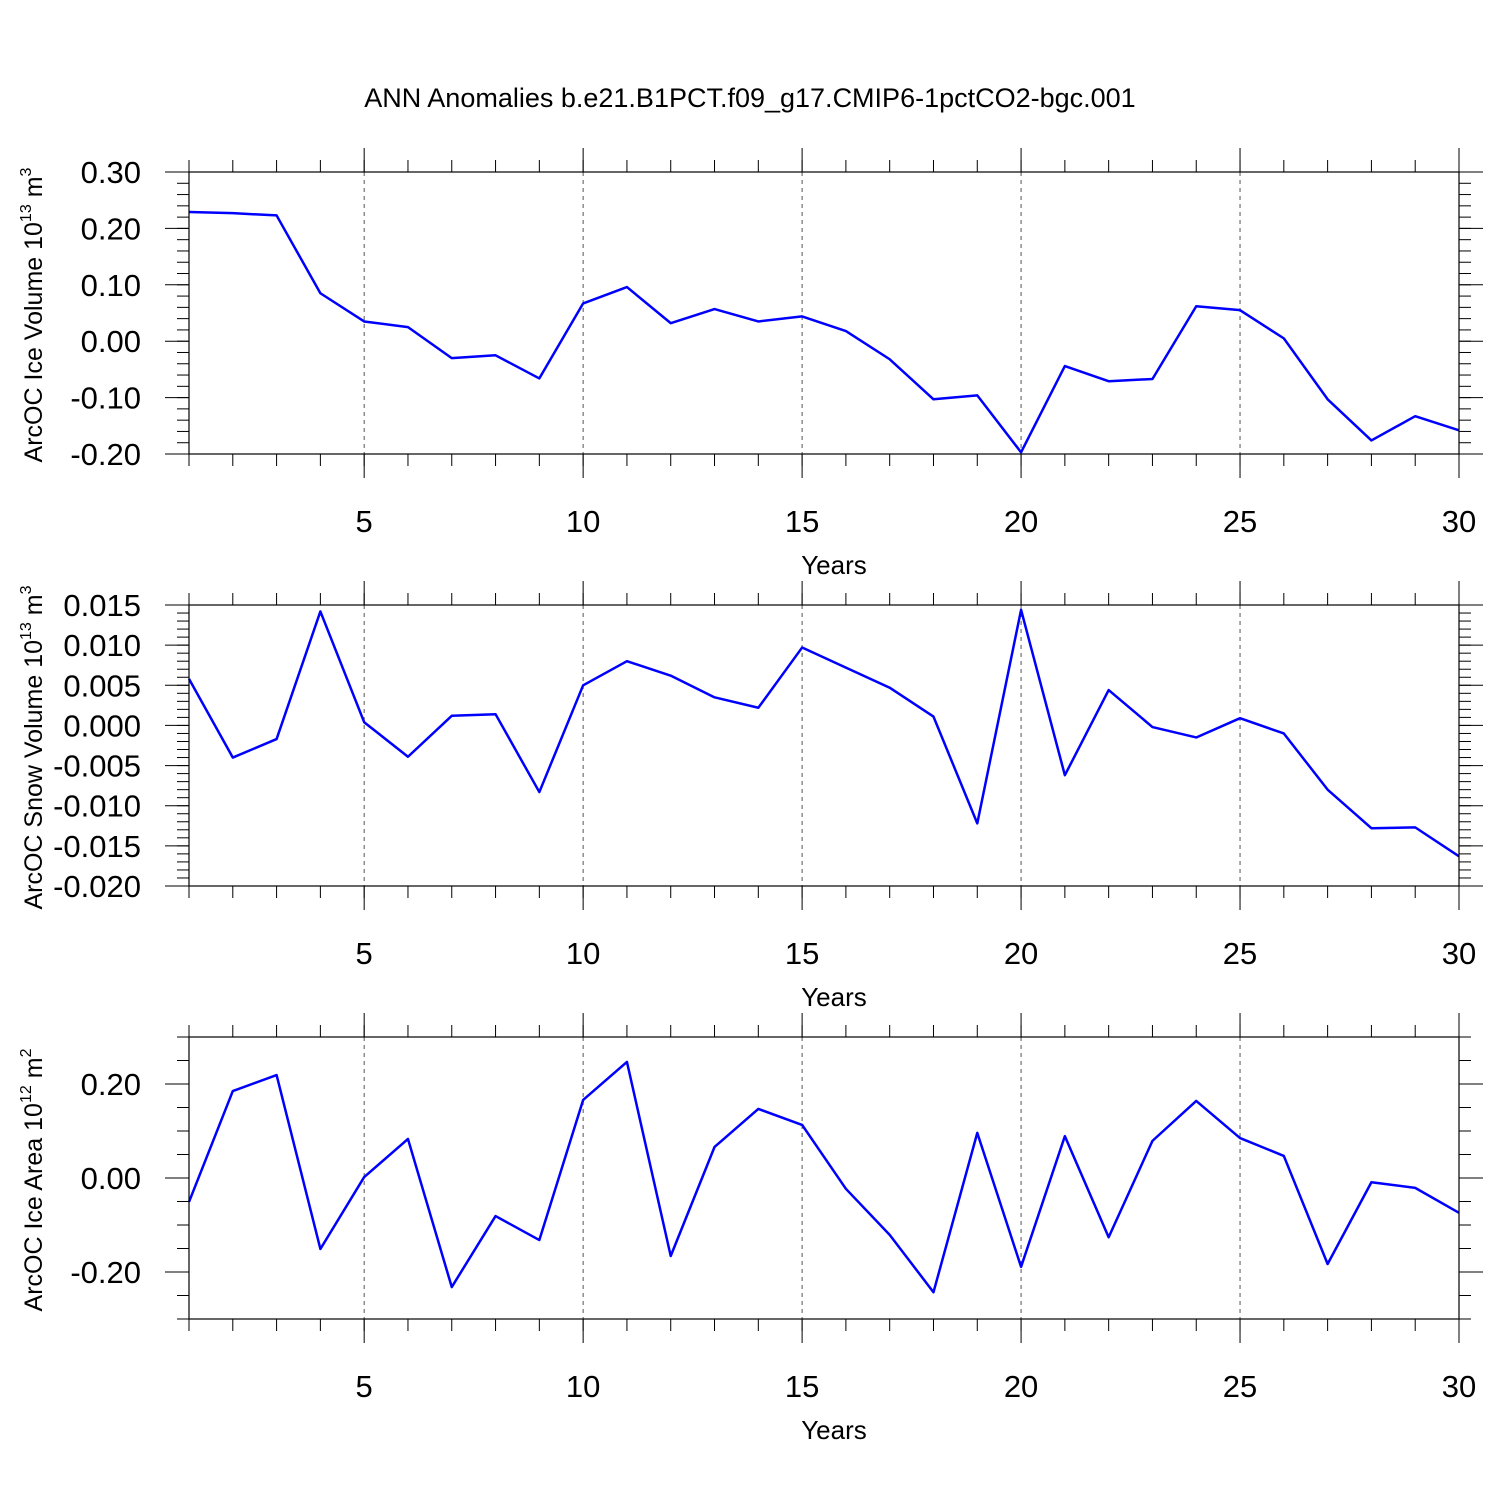 The height and width of the screenshot is (1500, 1500). Describe the element at coordinates (34, 775) in the screenshot. I see `y-axis-title-text: ArcOC Snow Volume 10` at that location.